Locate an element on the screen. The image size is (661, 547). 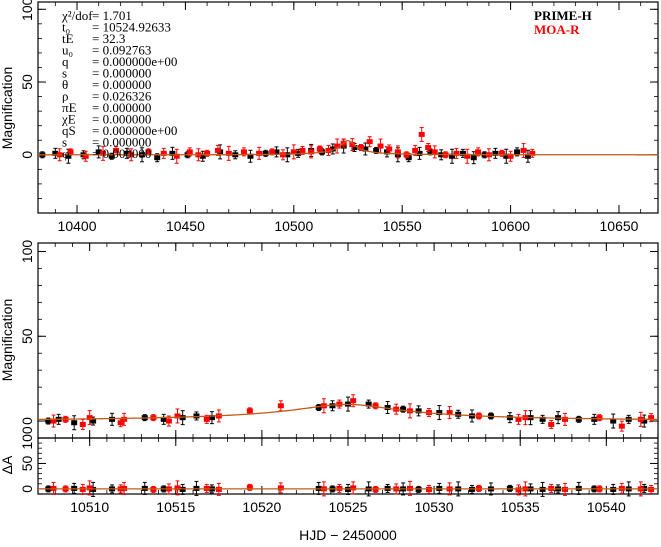
param-name: χE is located at coordinates (68, 119).